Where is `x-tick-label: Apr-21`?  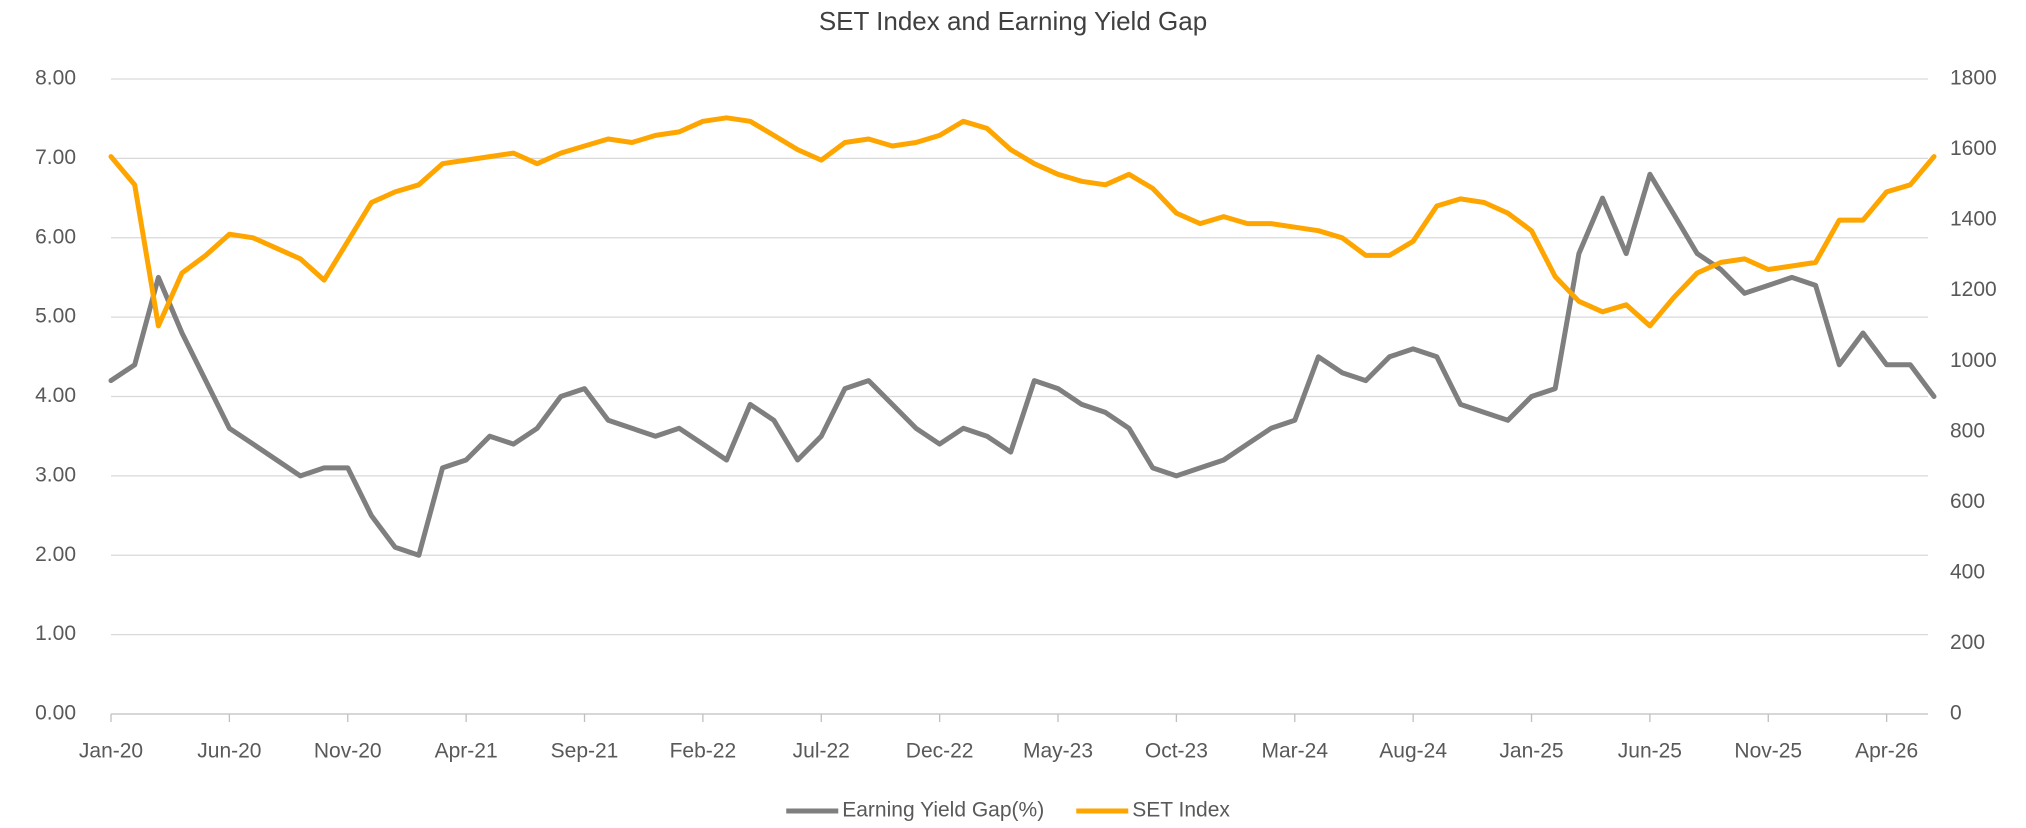 x-tick-label: Apr-21 is located at coordinates (466, 751).